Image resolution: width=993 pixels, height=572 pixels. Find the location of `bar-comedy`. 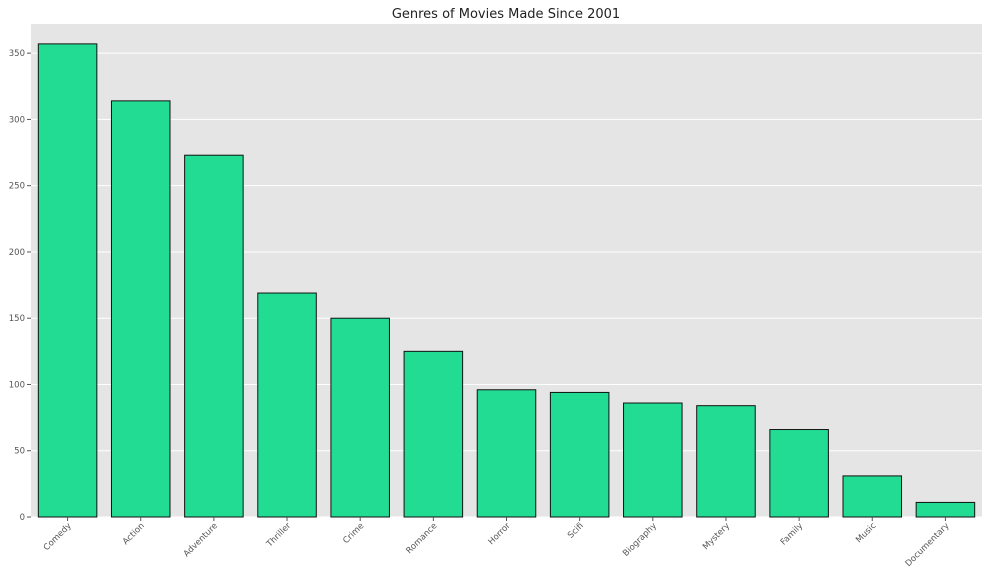

bar-comedy is located at coordinates (67, 280).